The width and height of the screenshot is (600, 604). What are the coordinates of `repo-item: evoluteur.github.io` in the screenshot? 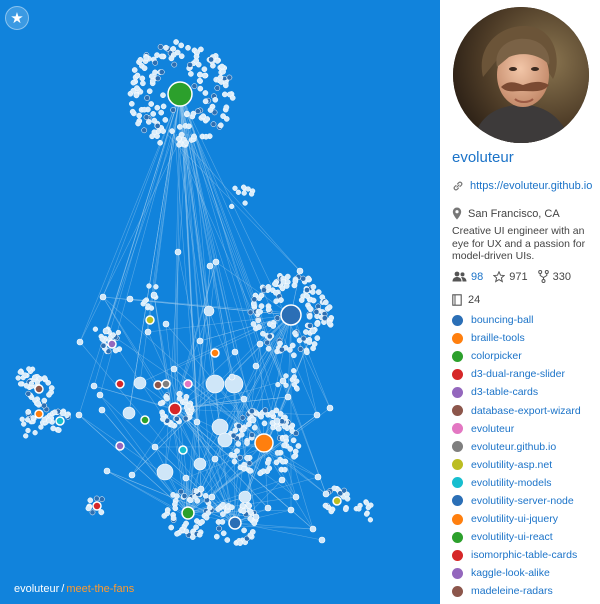 It's located at (526, 447).